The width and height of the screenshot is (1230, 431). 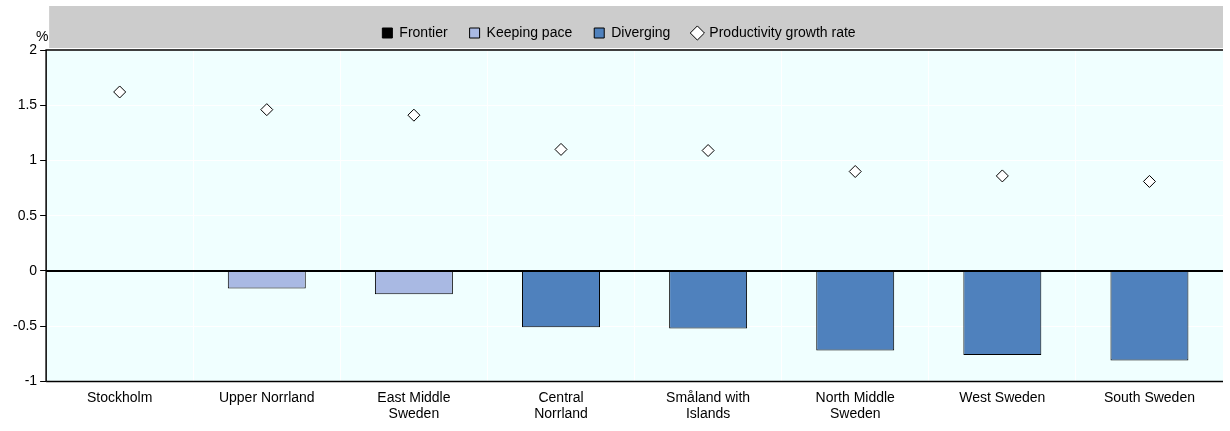 What do you see at coordinates (855, 405) in the screenshot?
I see `x-tick-label: North Middle Sweden` at bounding box center [855, 405].